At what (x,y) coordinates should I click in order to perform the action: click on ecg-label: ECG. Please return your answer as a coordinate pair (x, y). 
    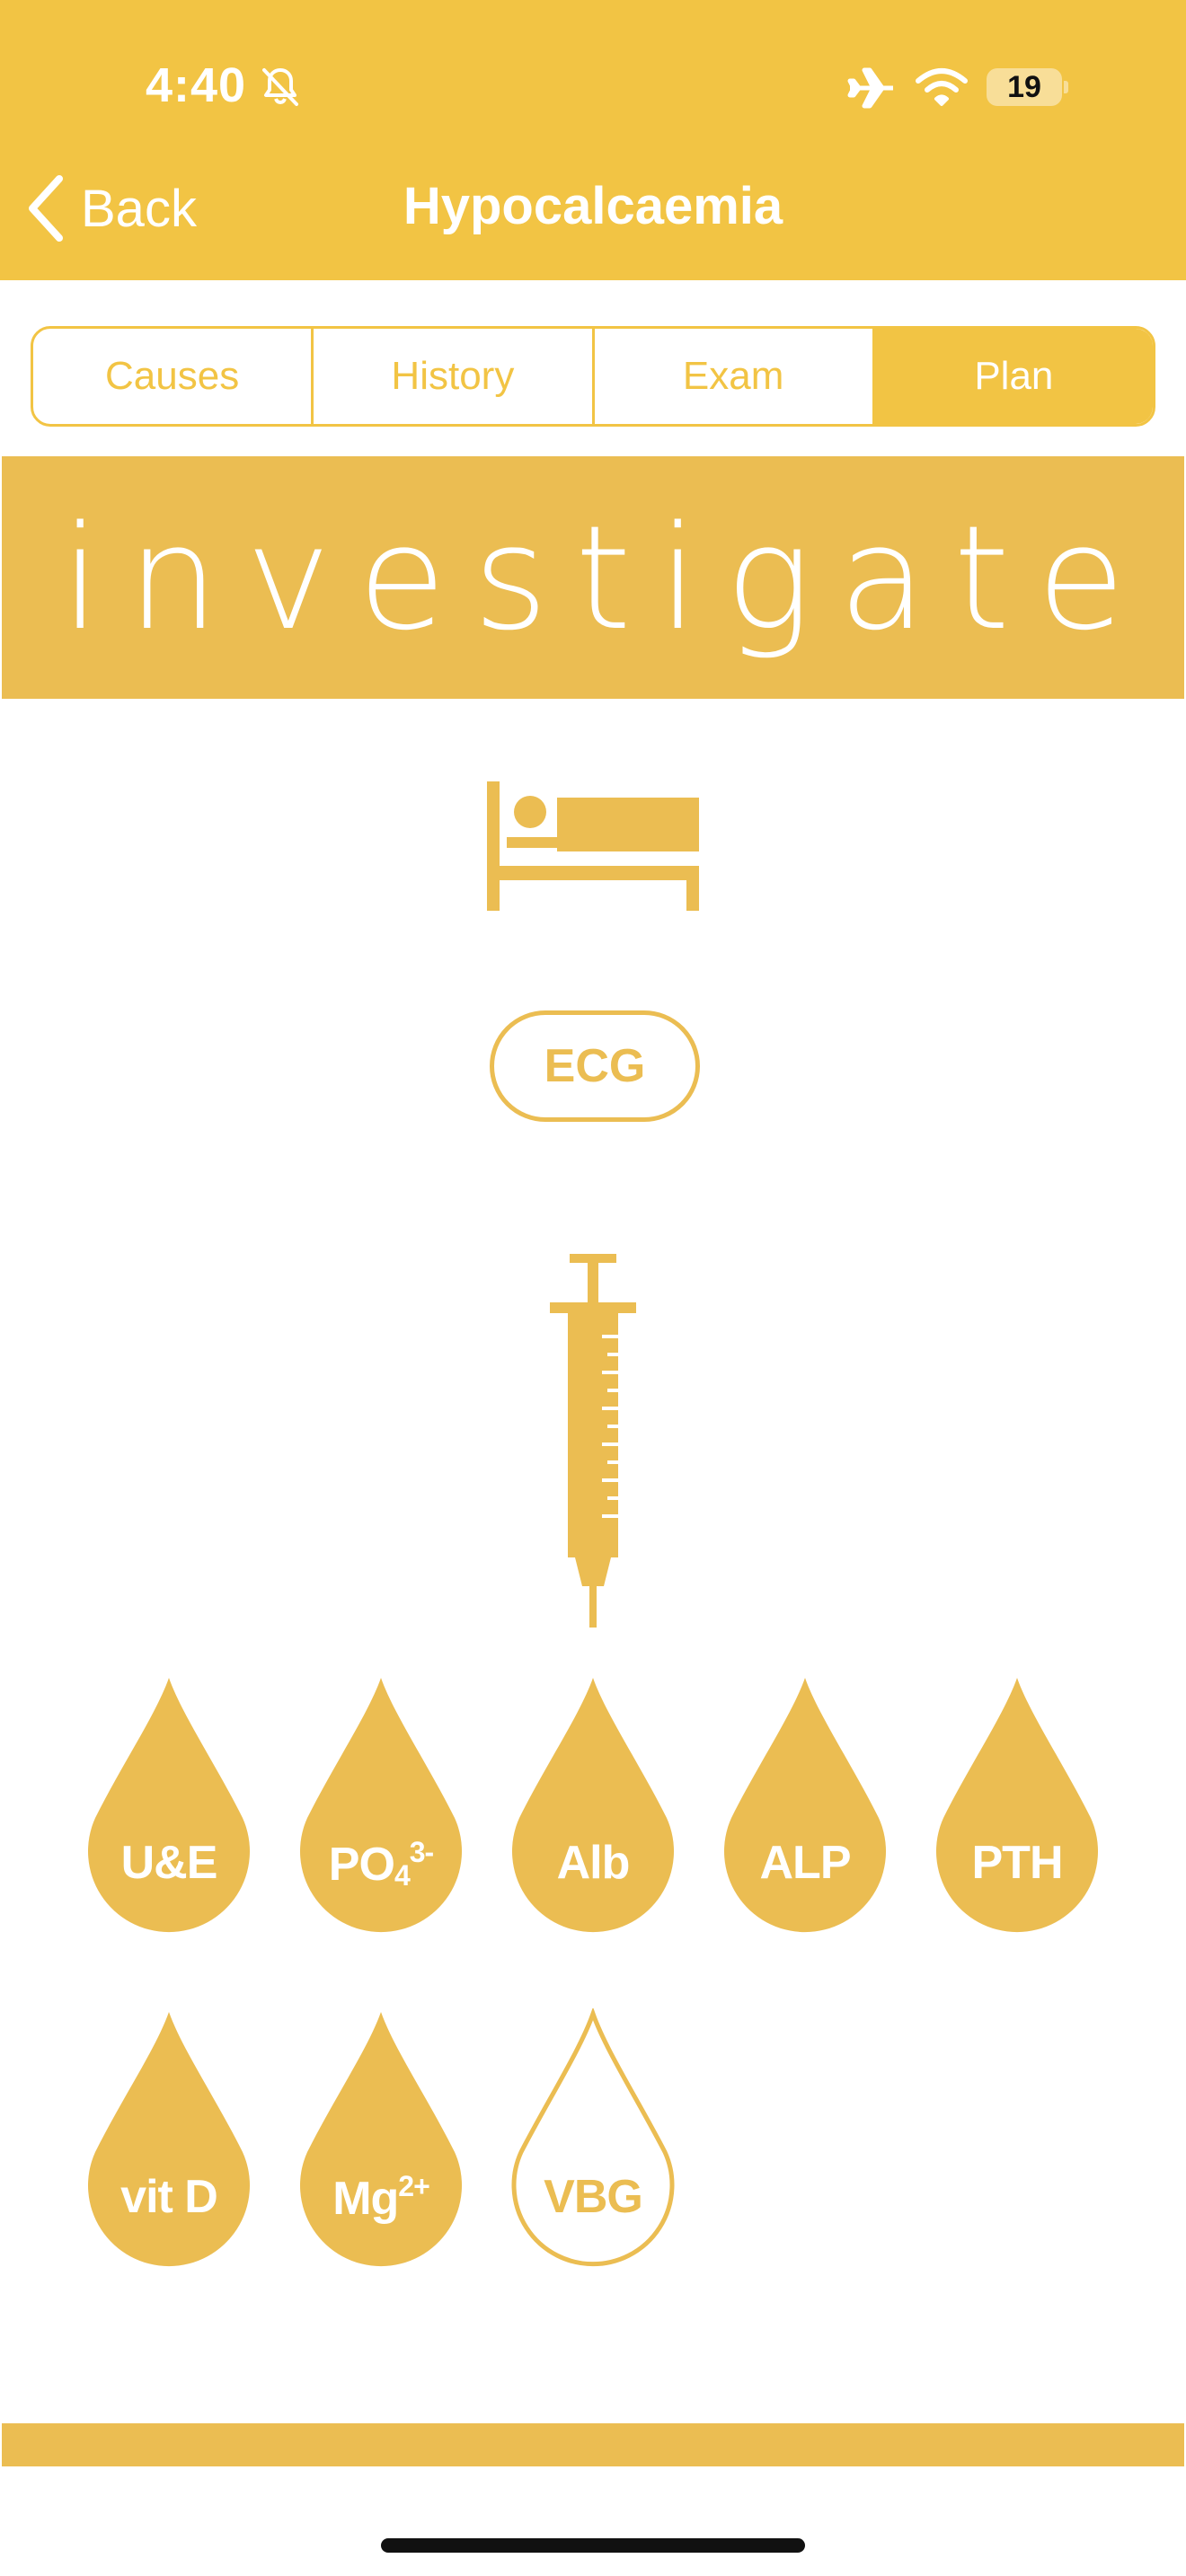
    Looking at the image, I should click on (595, 1066).